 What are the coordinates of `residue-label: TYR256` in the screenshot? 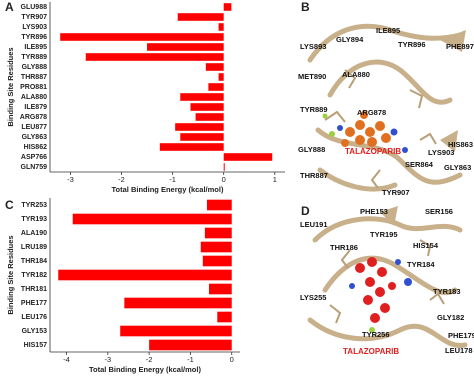 It's located at (376, 334).